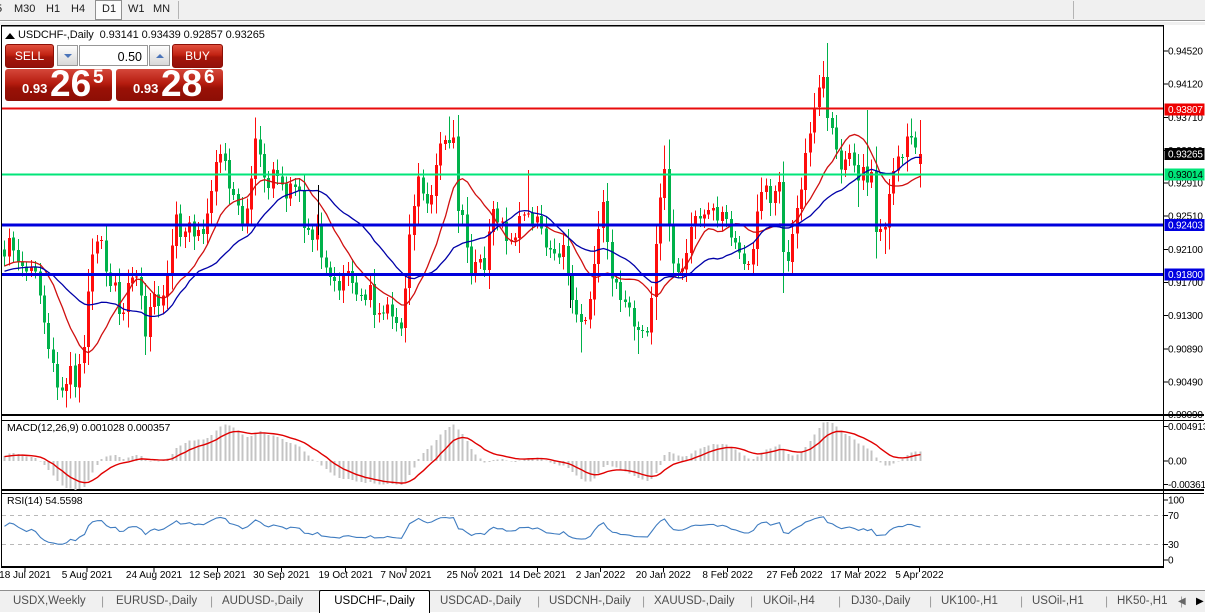 The height and width of the screenshot is (613, 1205). I want to click on svg-text: 0.90890, so click(1185, 350).